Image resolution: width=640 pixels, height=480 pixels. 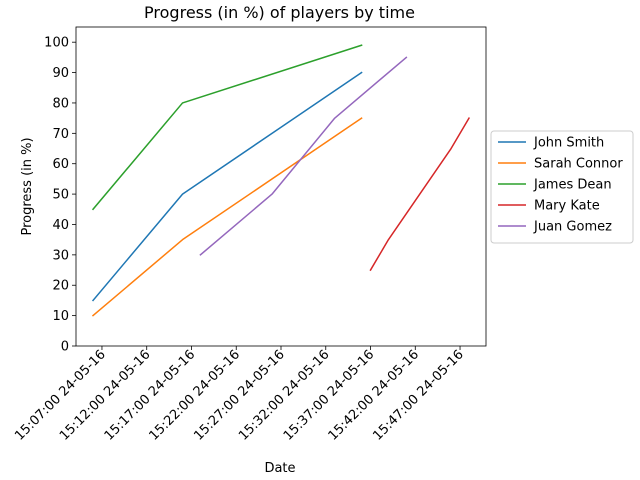 I want to click on legend-label-john-smith: John Smith, so click(x=568, y=143).